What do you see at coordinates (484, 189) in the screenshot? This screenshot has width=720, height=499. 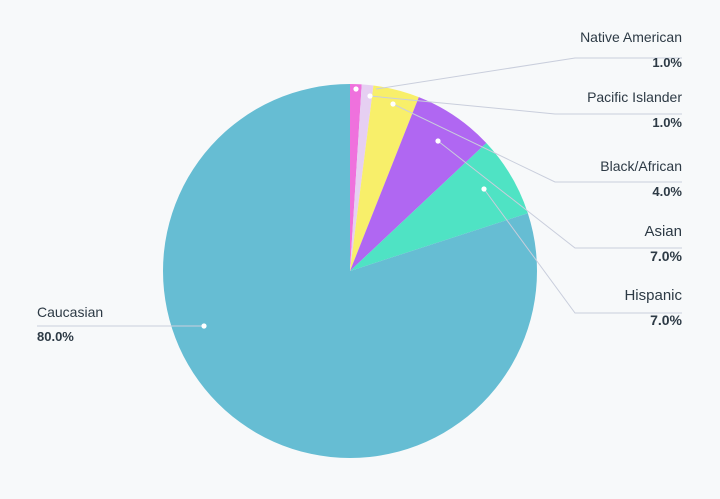 I see `leader-dot-hispanic` at bounding box center [484, 189].